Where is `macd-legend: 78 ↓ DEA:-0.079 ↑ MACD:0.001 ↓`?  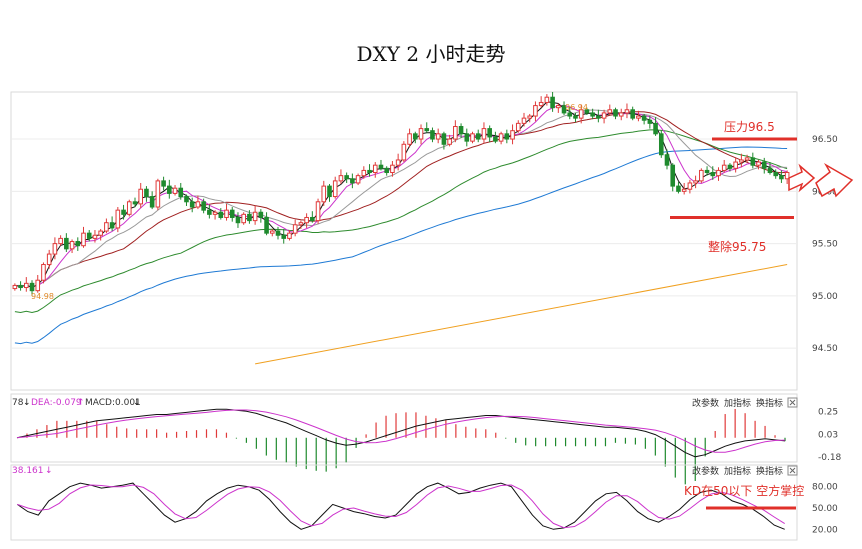
macd-legend: 78 ↓ DEA:-0.079 ↑ MACD:0.001 ↓ is located at coordinates (76, 403).